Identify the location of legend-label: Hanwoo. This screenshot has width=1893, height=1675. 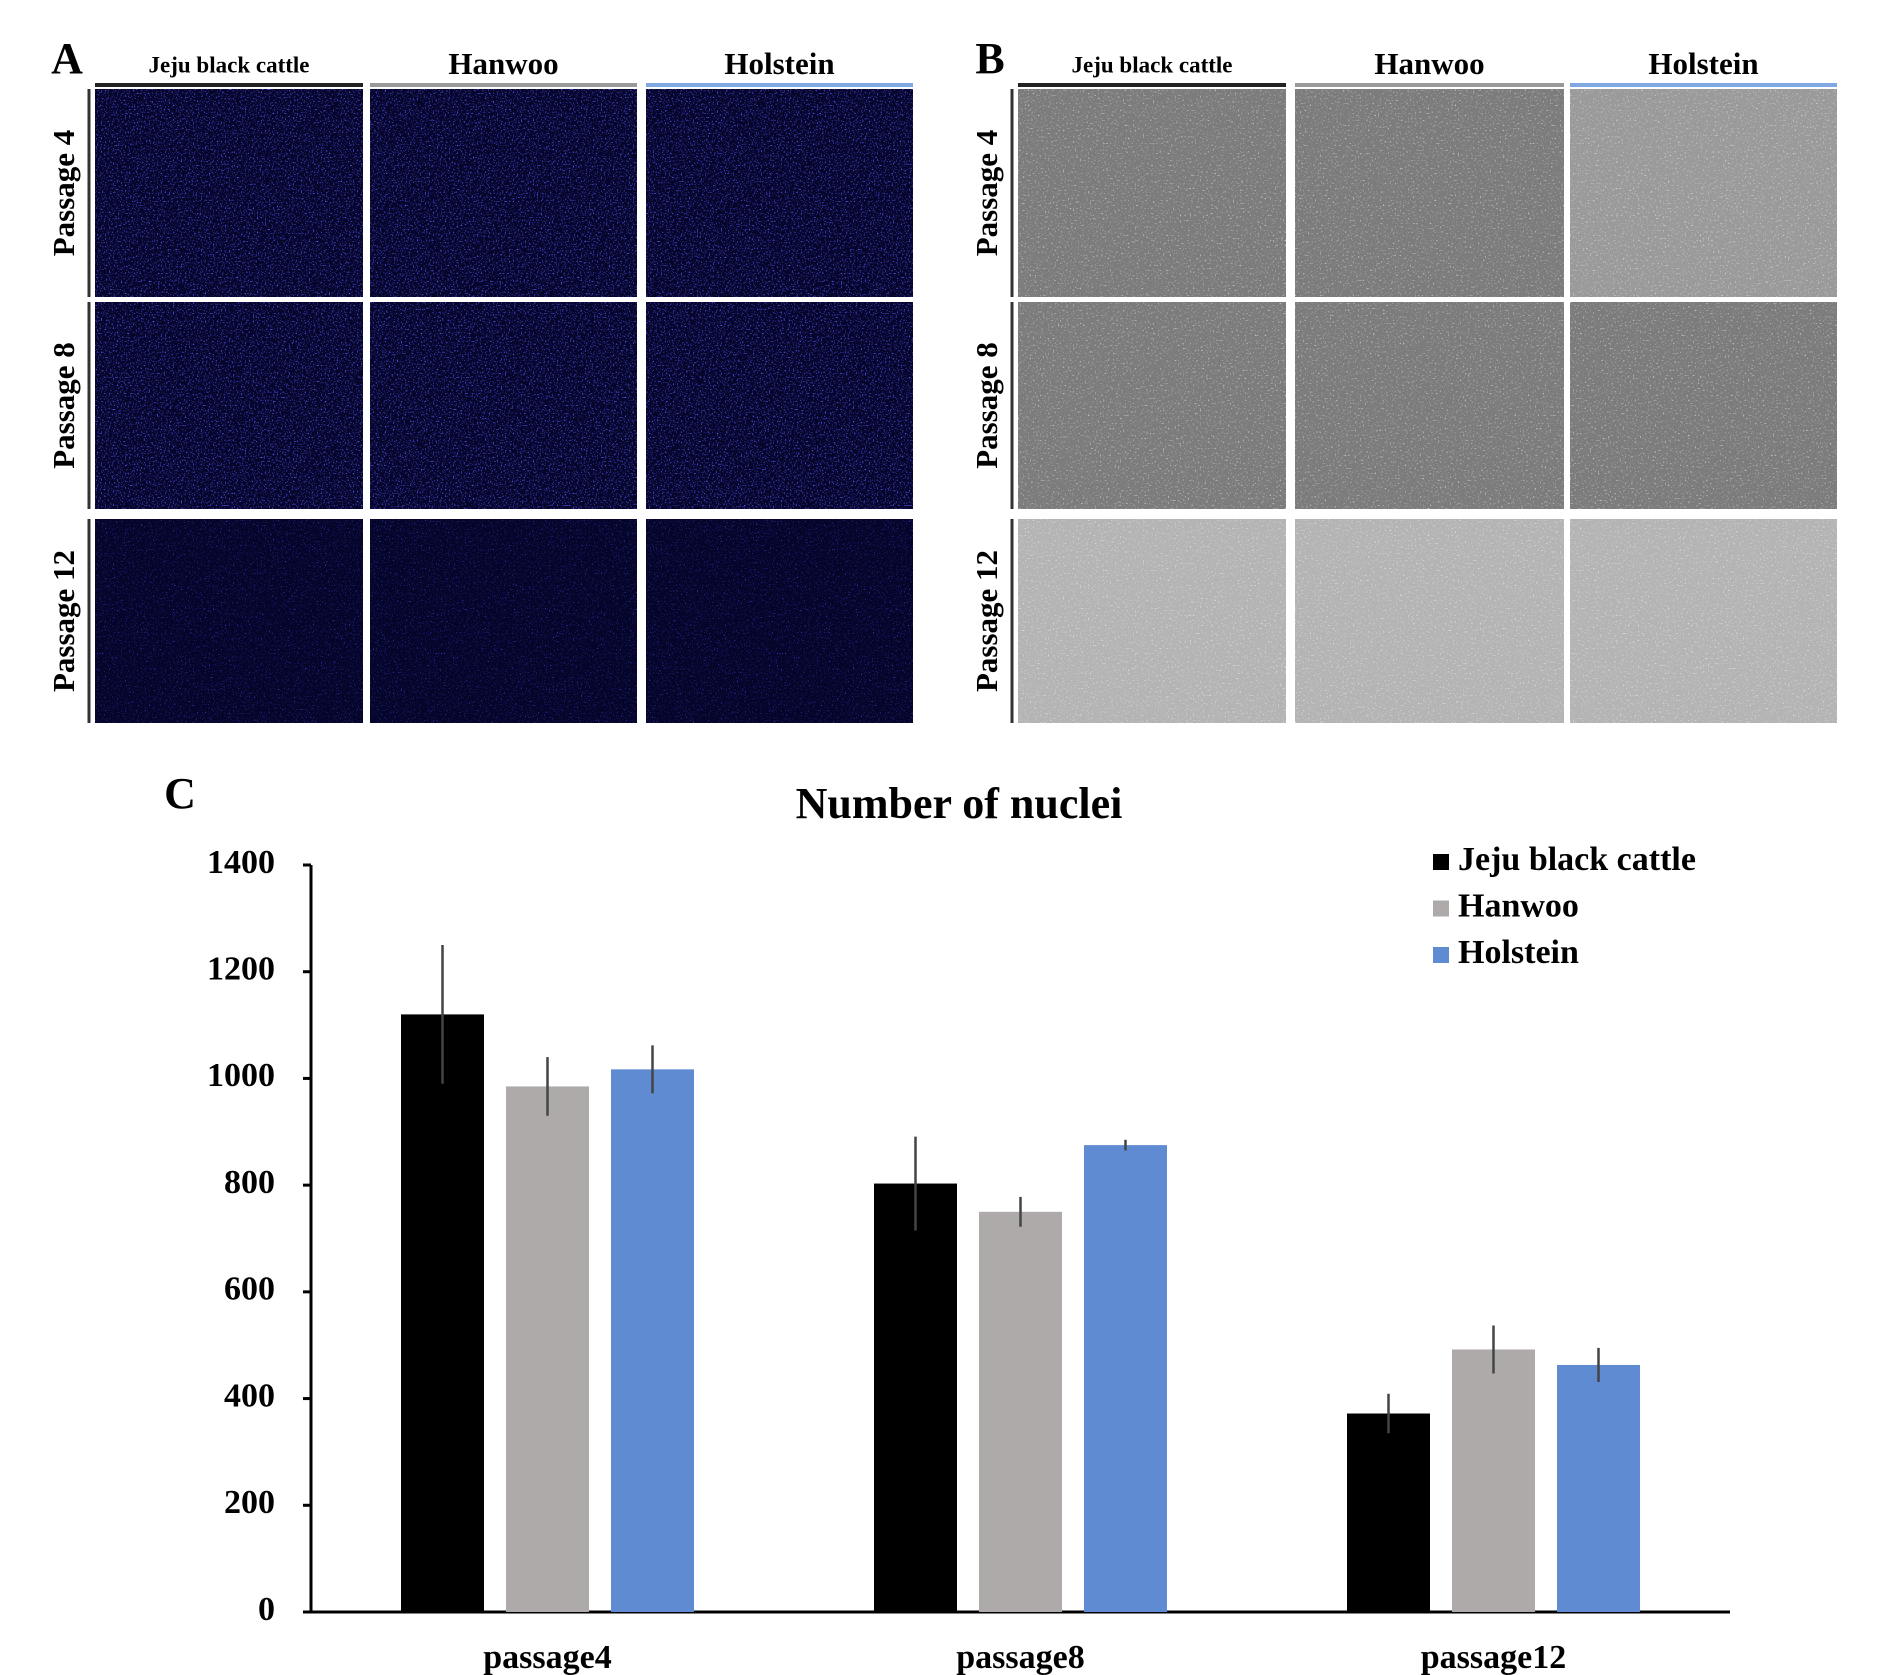
(1518, 905).